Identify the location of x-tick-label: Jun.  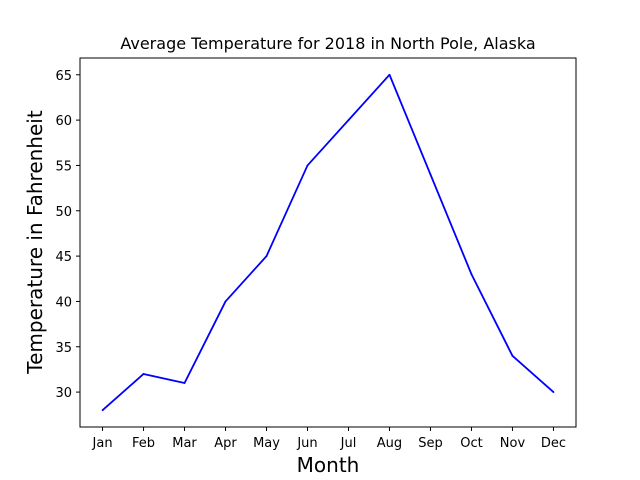
(306, 443).